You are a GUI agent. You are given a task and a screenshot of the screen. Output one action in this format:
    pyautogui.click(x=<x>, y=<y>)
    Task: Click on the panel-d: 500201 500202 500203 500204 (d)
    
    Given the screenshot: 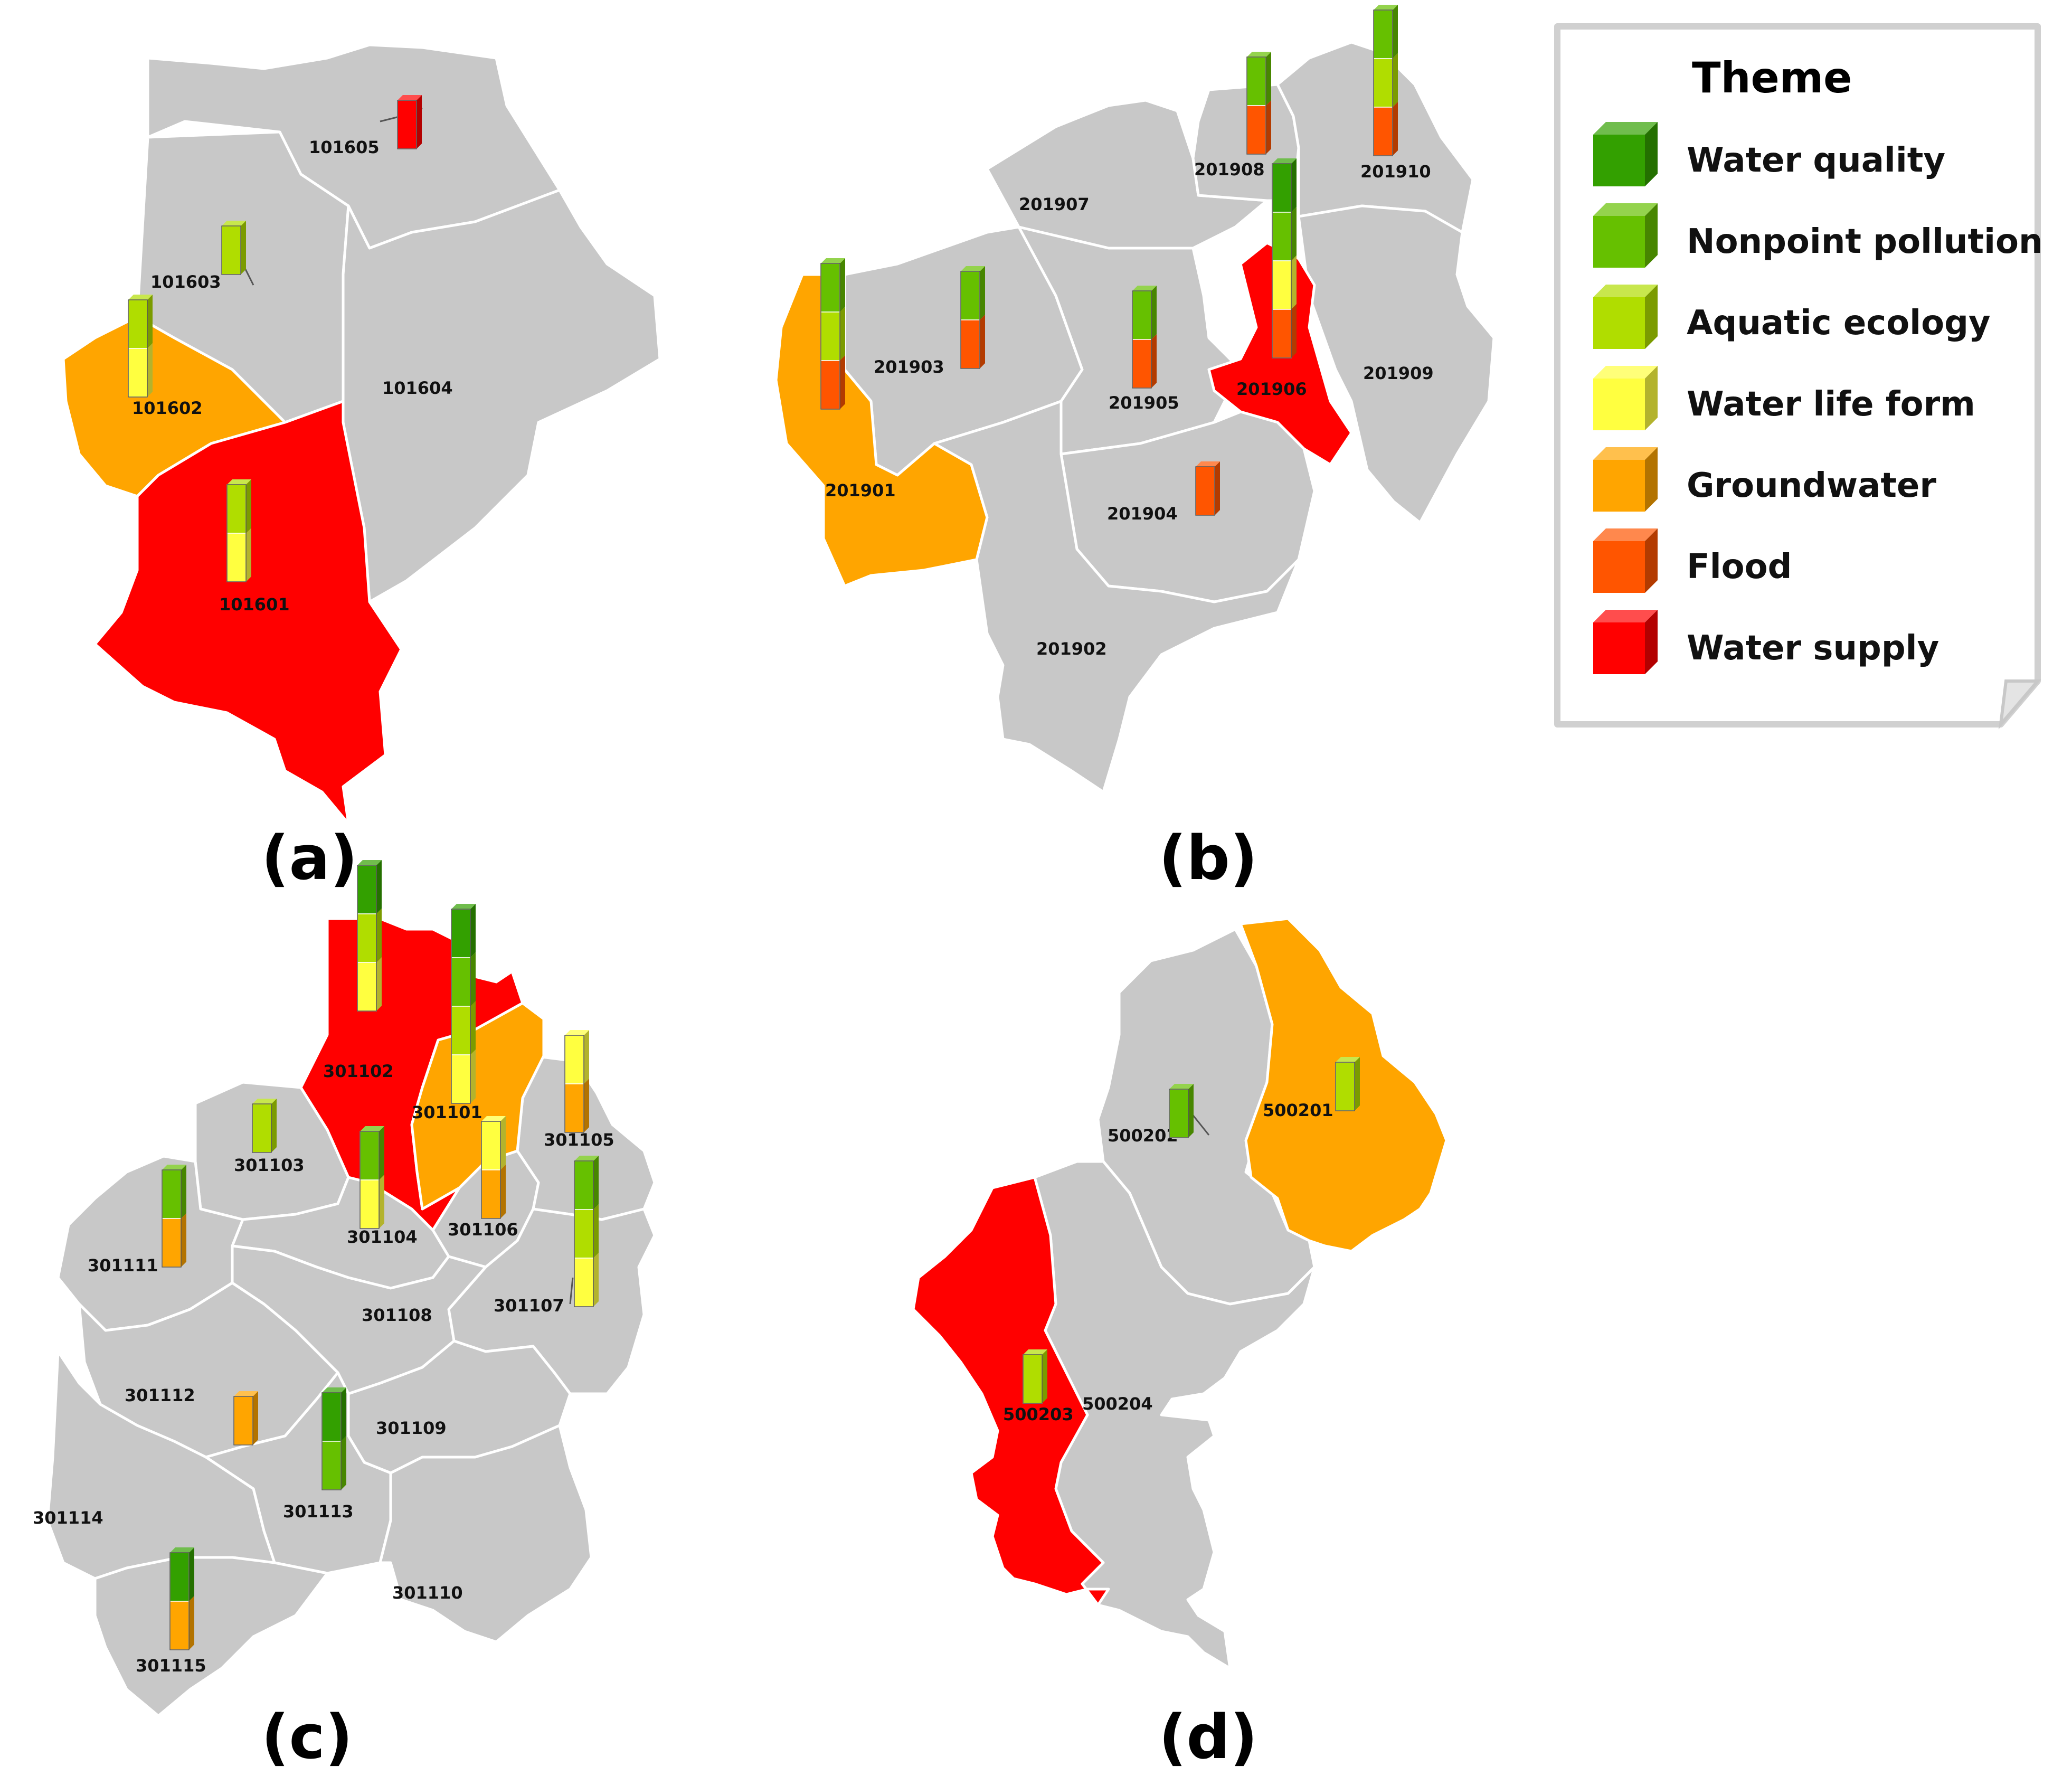 What is the action you would take?
    pyautogui.click(x=1180, y=1345)
    